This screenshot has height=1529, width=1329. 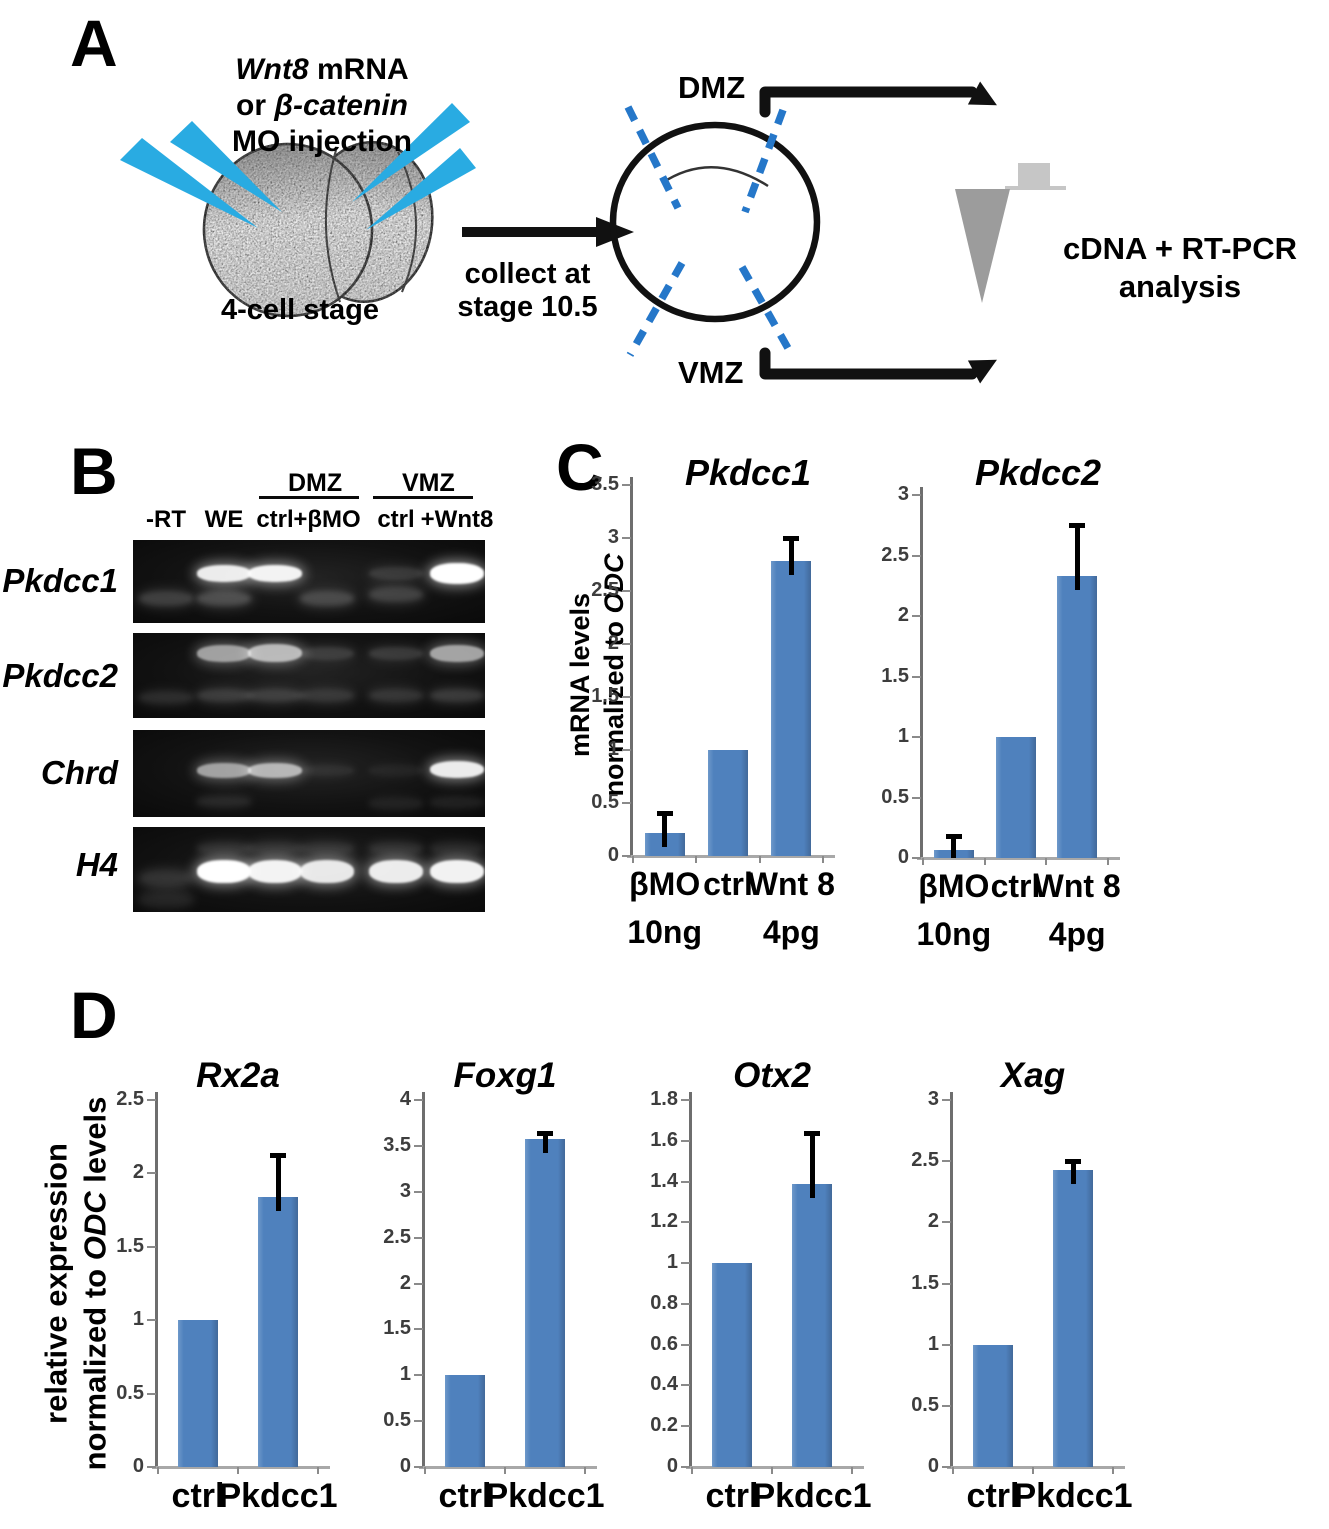 What do you see at coordinates (309, 773) in the screenshot?
I see `gel-strip-chrd` at bounding box center [309, 773].